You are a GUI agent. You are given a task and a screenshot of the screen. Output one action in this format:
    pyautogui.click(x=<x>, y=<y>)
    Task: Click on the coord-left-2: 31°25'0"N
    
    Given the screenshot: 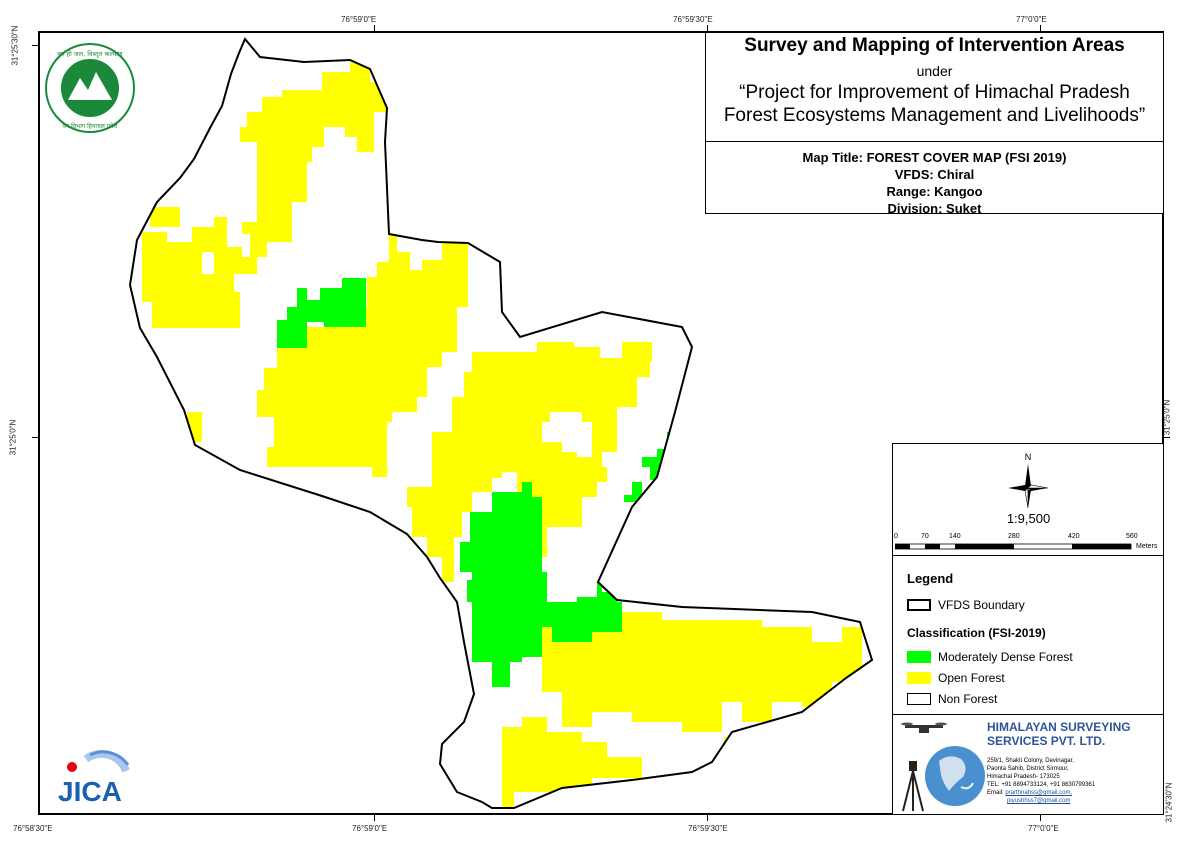 What is the action you would take?
    pyautogui.click(x=13, y=437)
    